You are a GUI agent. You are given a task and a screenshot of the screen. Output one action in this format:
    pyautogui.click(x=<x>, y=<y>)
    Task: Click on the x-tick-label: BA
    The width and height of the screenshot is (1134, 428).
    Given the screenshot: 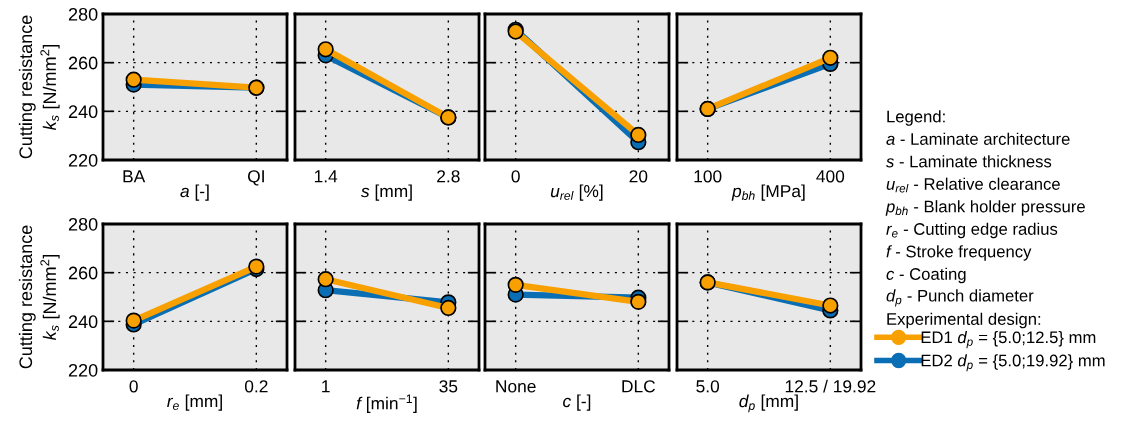 What is the action you would take?
    pyautogui.click(x=134, y=176)
    